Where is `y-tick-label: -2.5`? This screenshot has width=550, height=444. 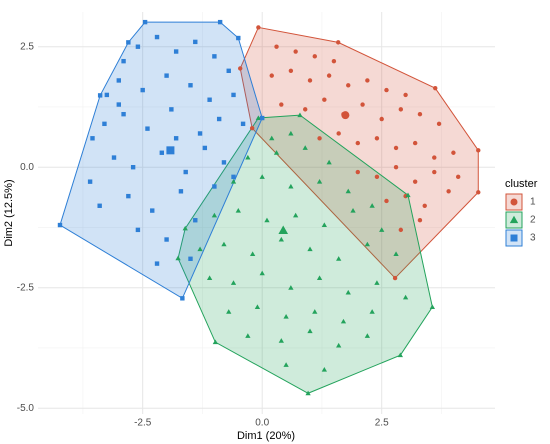
y-tick-label: -2.5 is located at coordinates (26, 287).